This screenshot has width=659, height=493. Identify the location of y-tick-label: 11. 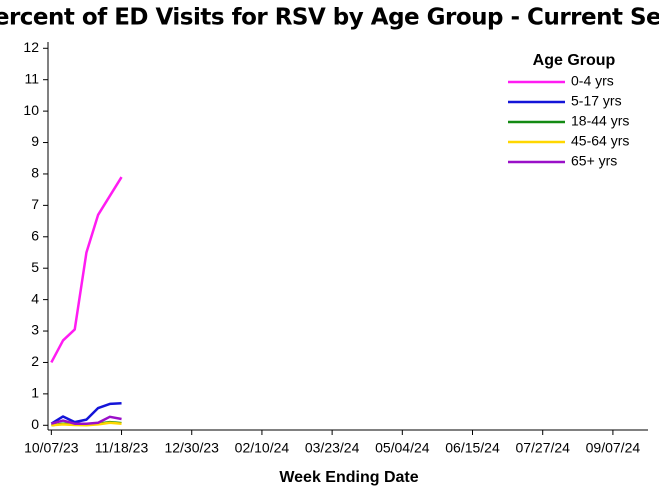
(31, 78).